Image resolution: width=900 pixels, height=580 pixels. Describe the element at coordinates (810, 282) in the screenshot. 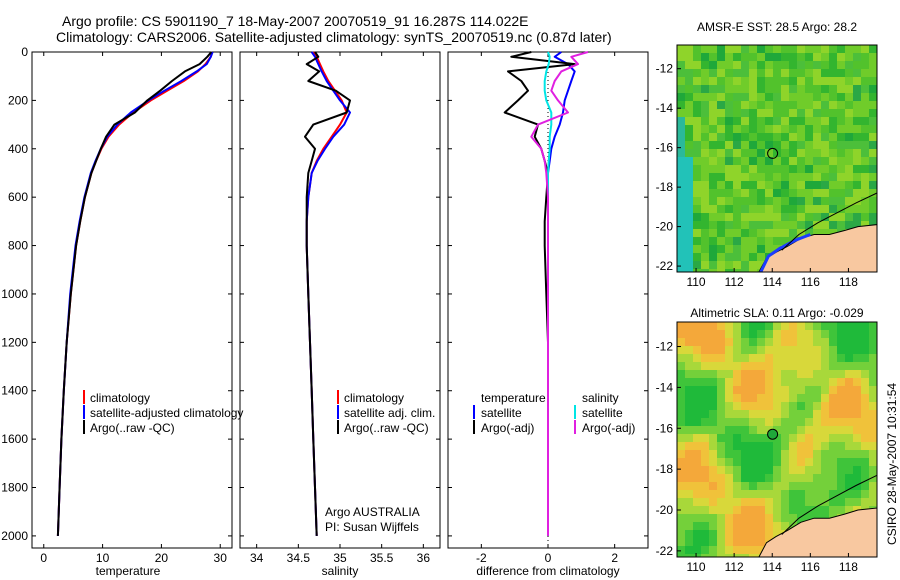

I see `sst_map-xtick-label-3: 116` at that location.